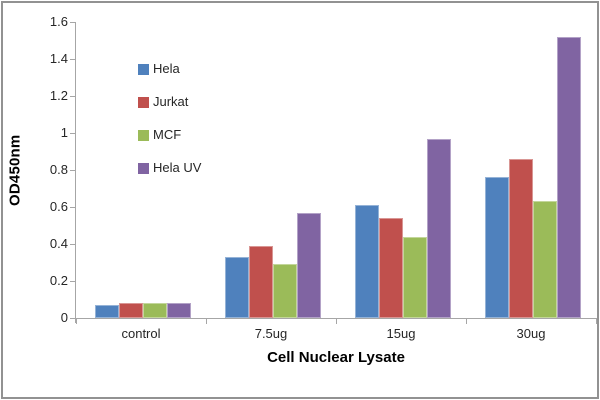  I want to click on bar-hela-30ug, so click(497, 247).